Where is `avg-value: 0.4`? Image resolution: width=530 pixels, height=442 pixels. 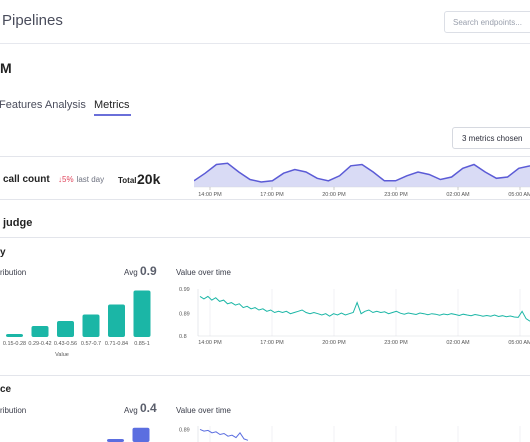
avg-value: 0.4 is located at coordinates (148, 408).